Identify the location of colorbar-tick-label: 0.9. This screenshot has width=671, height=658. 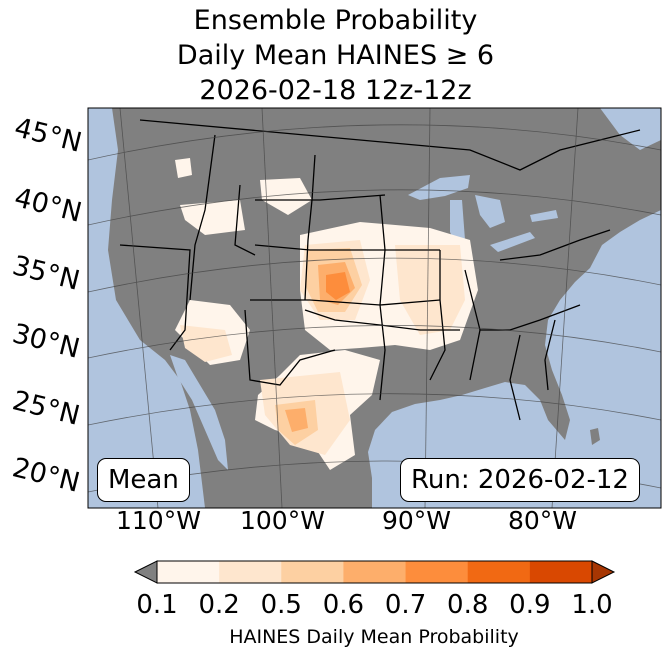
(530, 605).